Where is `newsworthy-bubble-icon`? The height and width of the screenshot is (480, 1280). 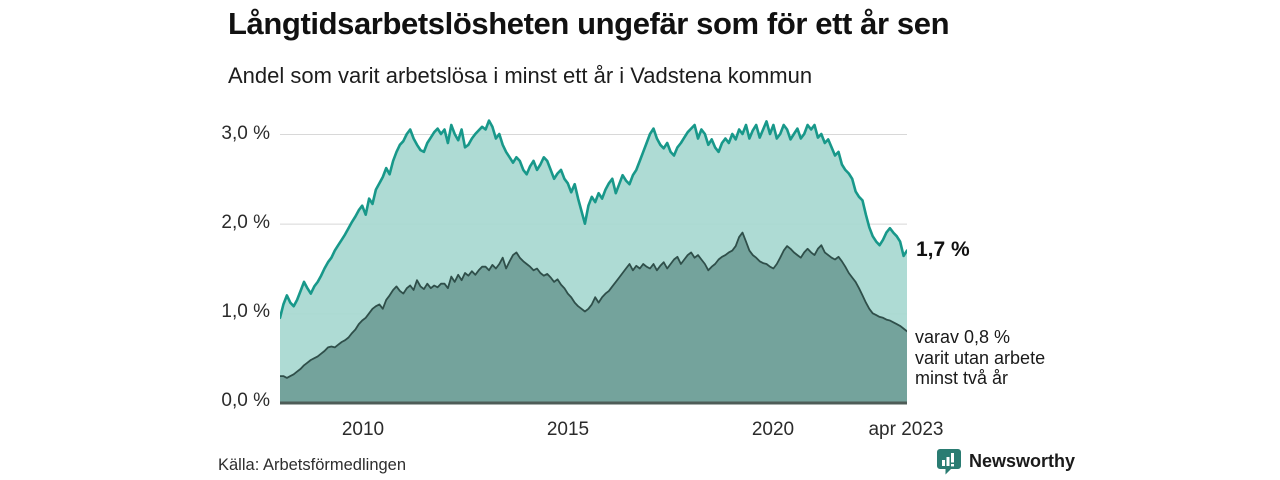
newsworthy-bubble-icon is located at coordinates (949, 462).